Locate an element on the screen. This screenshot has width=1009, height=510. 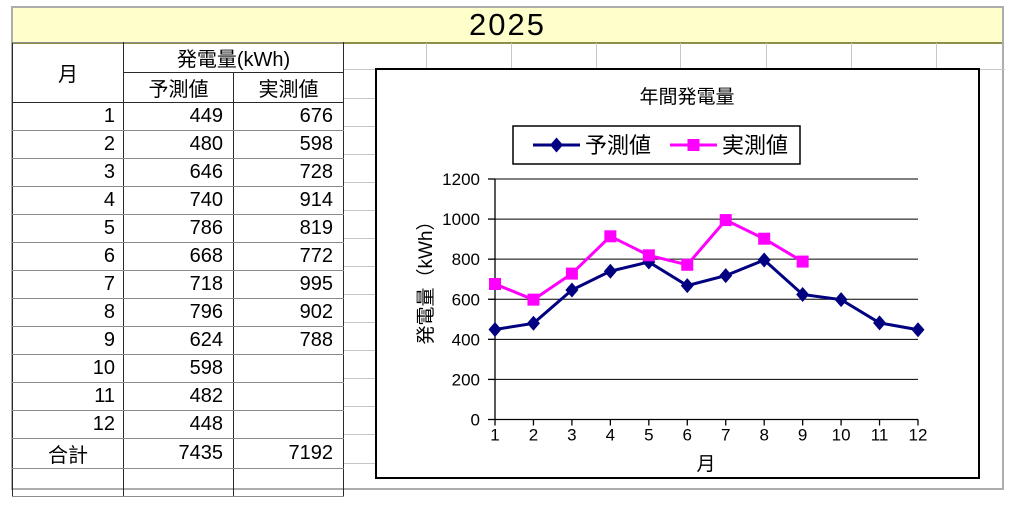
total-actual-cell: 7192 is located at coordinates (288, 453).